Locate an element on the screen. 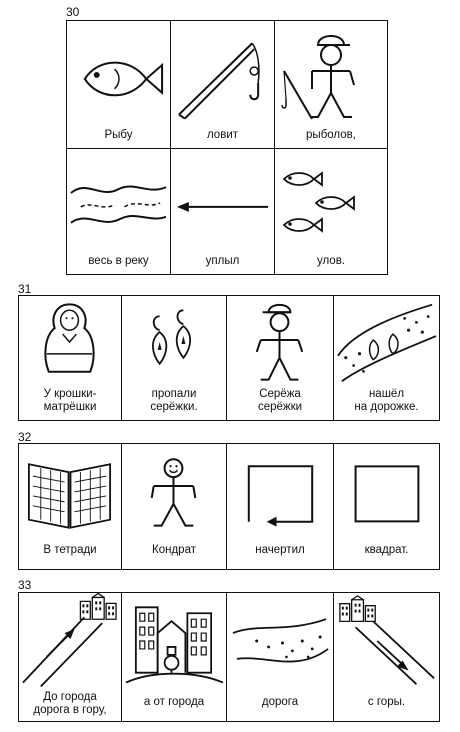 This screenshot has width=460, height=732. picture-card: Кондрат is located at coordinates (174, 506).